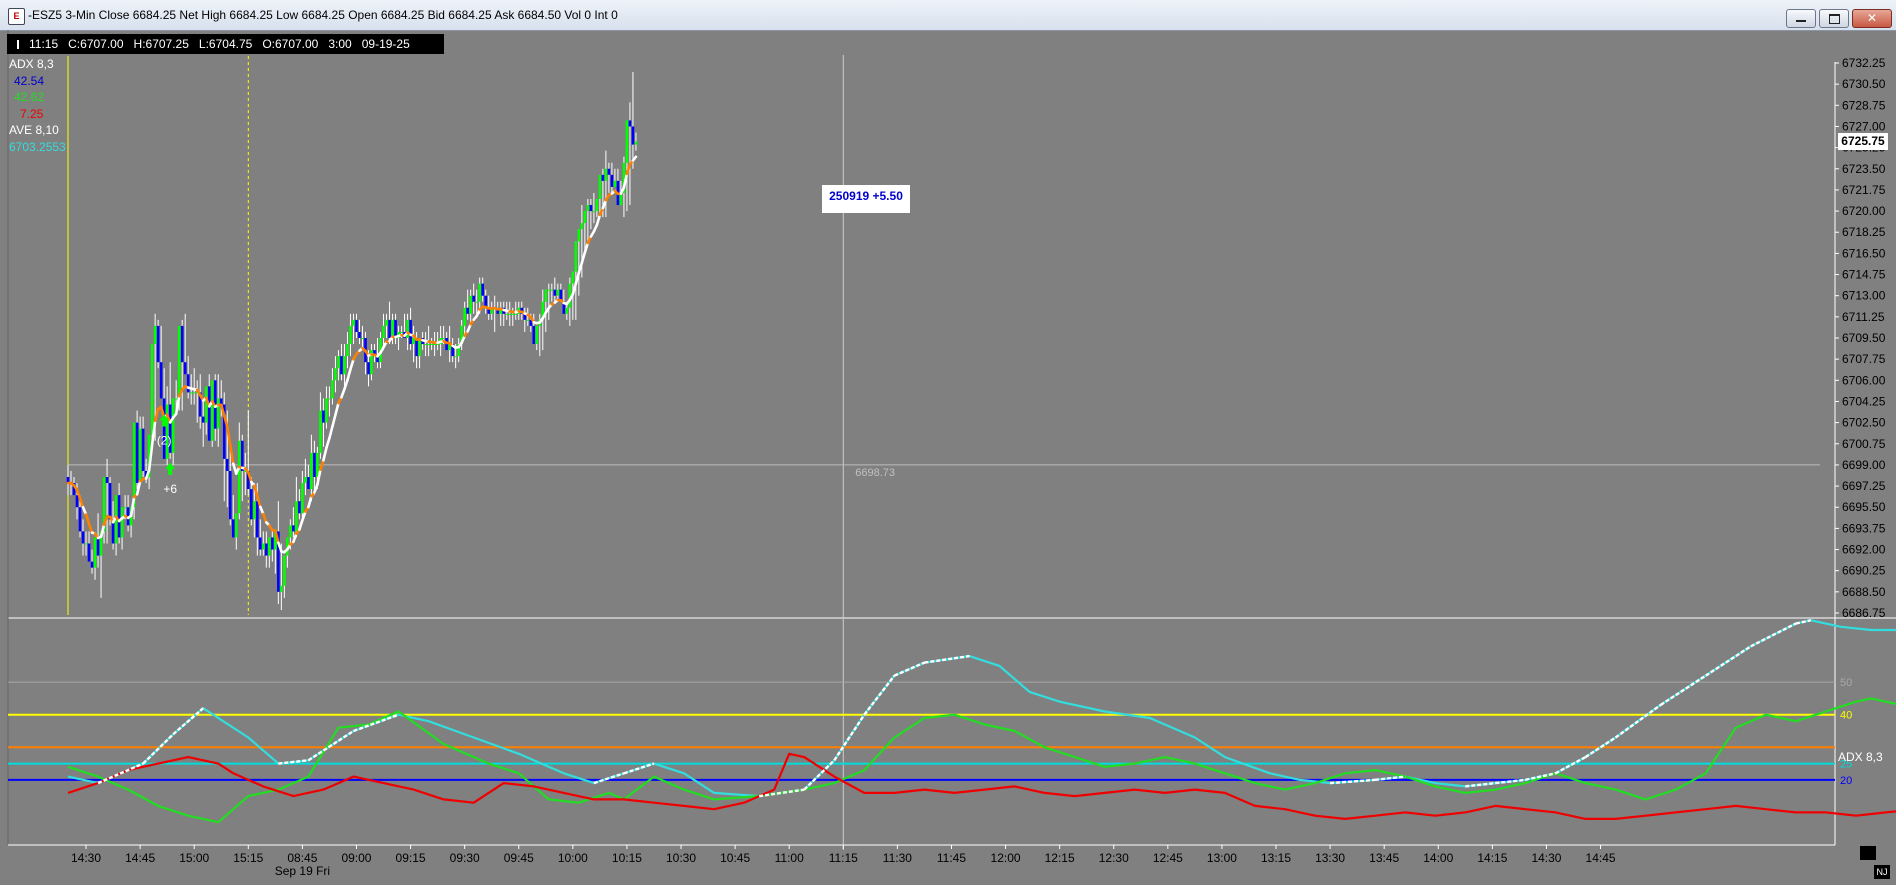  I want to click on time-axis-label: 14:45, so click(140, 858).